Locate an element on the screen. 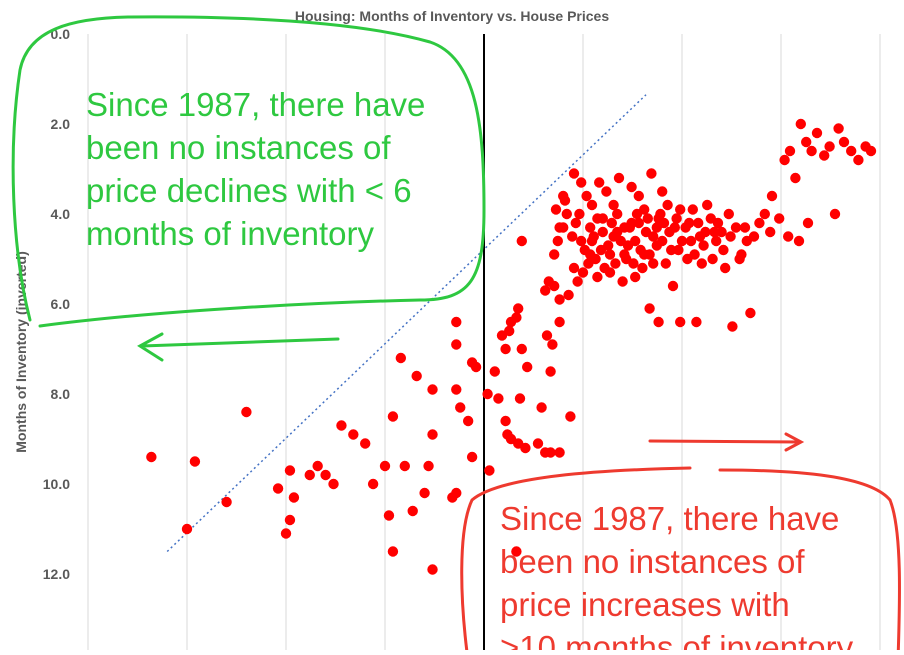 This screenshot has height=655, width=904. y-tick-label: 2.0 is located at coordinates (61, 124).